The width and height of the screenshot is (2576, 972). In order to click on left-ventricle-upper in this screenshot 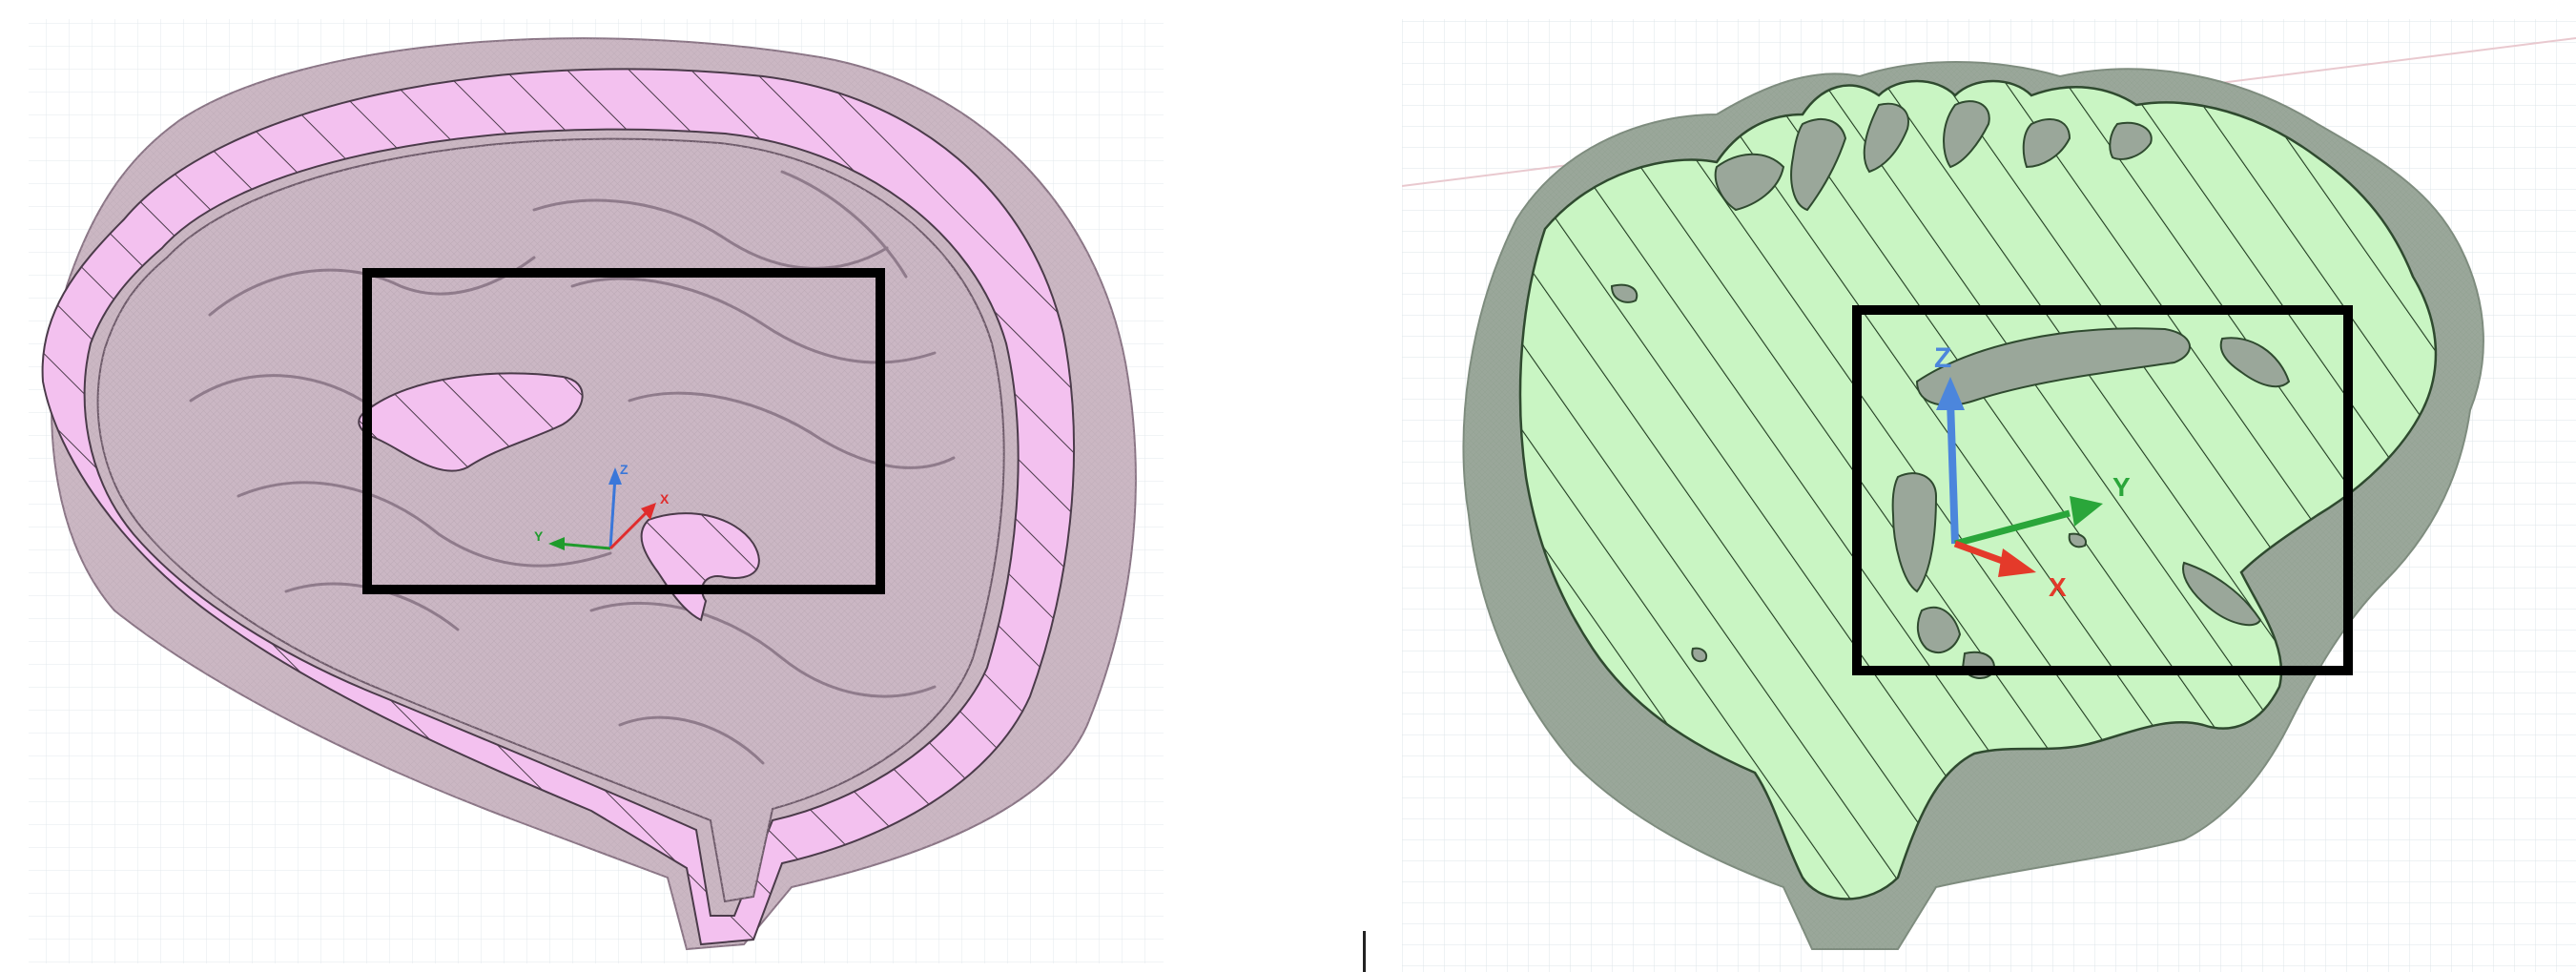, I will do `click(471, 422)`.